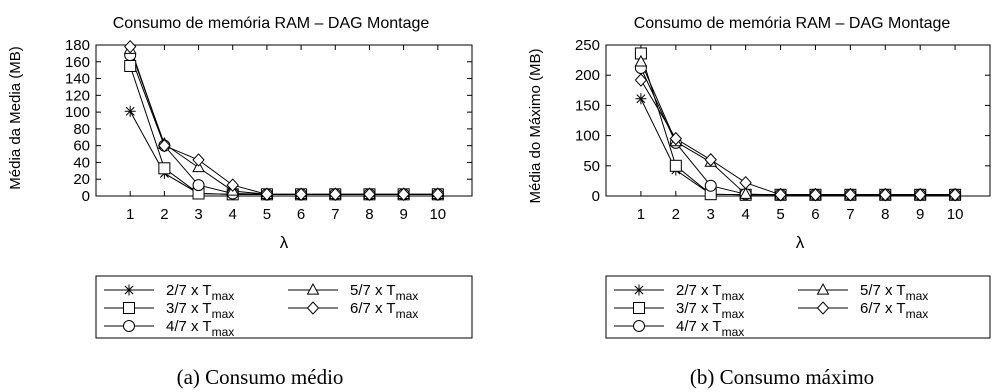 This screenshot has height=392, width=994. Describe the element at coordinates (260, 377) in the screenshot. I see `chart-a-caption: (a) Consumo médio` at that location.